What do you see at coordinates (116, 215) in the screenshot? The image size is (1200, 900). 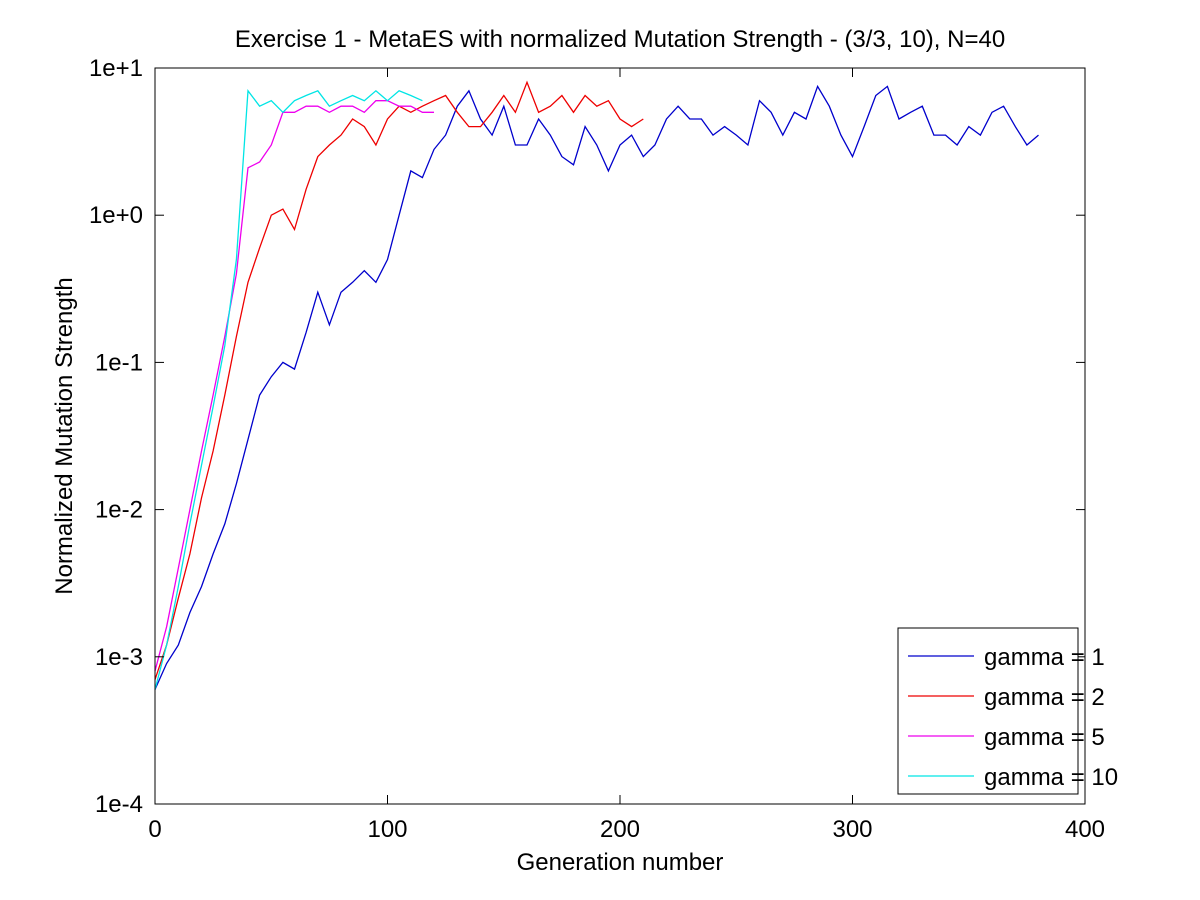 I see `y-tick-label: 1e+0` at bounding box center [116, 215].